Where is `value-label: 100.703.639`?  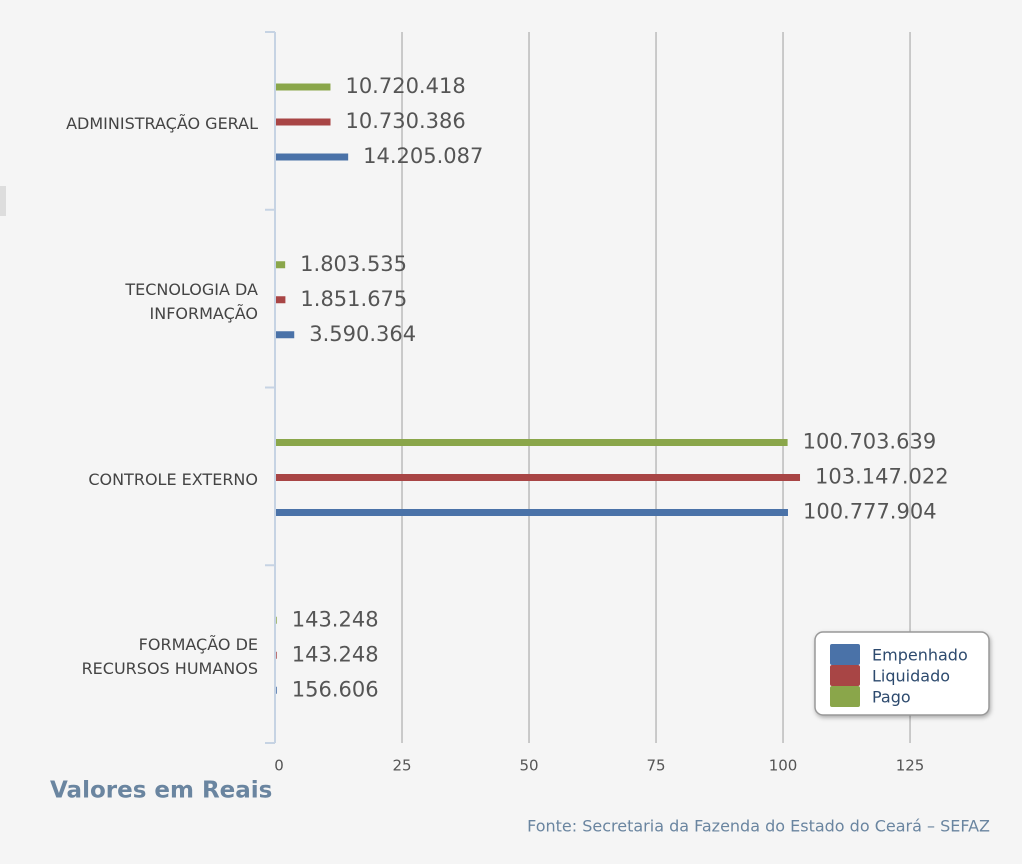
value-label: 100.703.639 is located at coordinates (870, 442).